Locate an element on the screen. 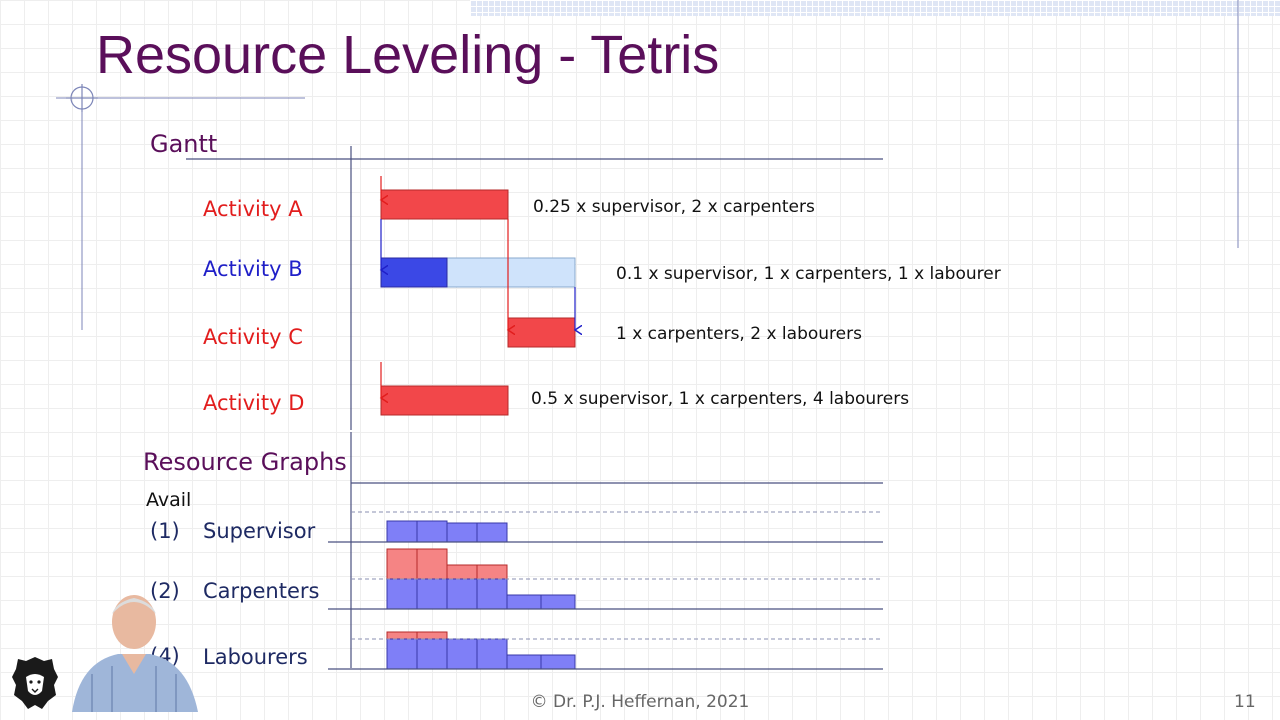 The width and height of the screenshot is (1280, 720). supervisor-avail: (1) is located at coordinates (165, 531).